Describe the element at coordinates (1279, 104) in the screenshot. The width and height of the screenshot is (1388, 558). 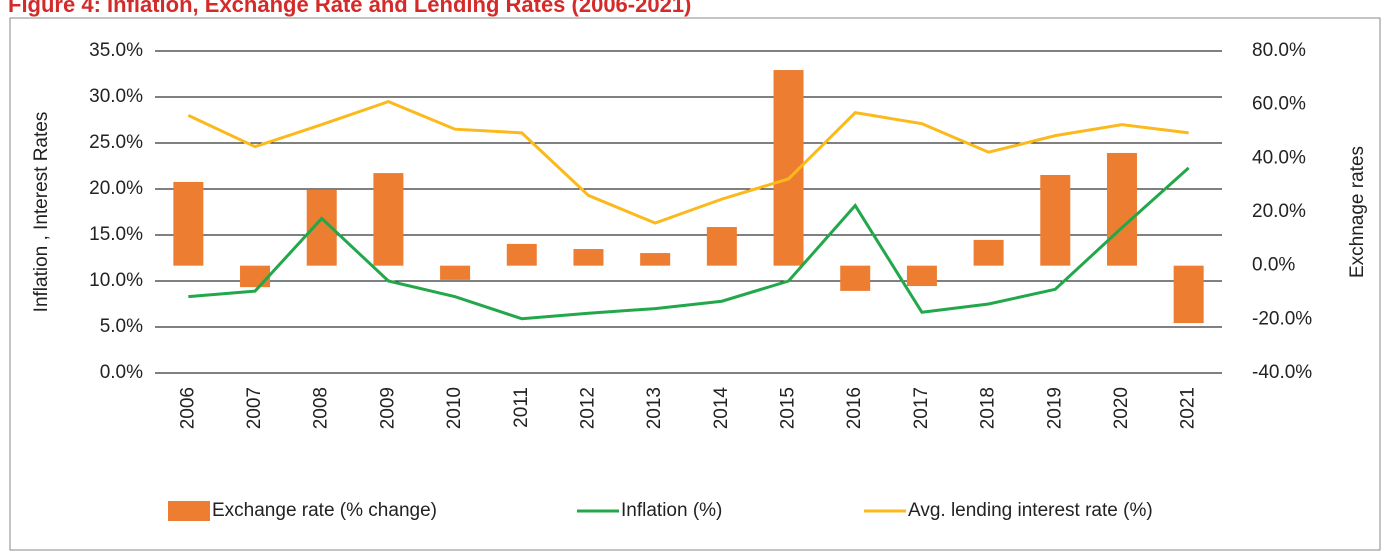
I see `y2-tick-label: 60.0%` at that location.